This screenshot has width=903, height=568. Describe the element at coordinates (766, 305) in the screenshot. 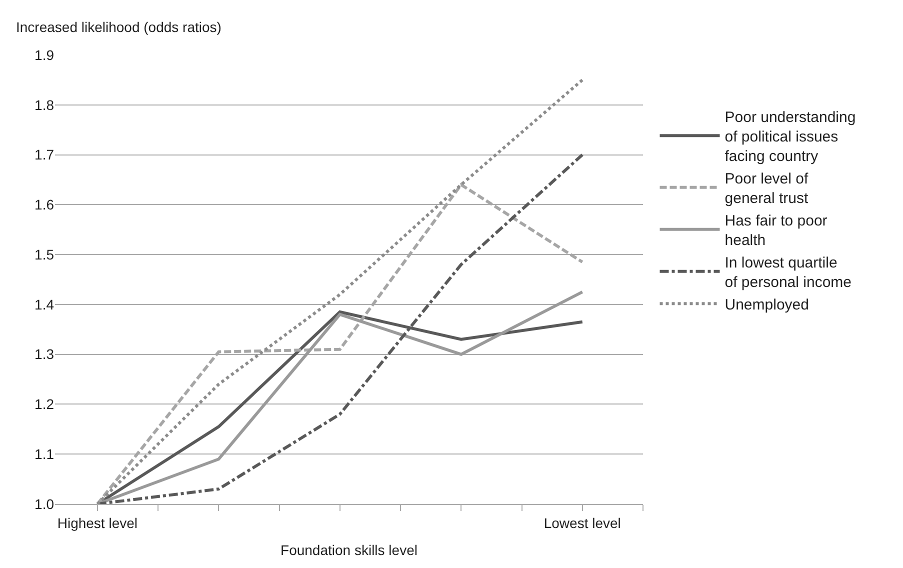

I see `legend-label: Unemployed` at that location.